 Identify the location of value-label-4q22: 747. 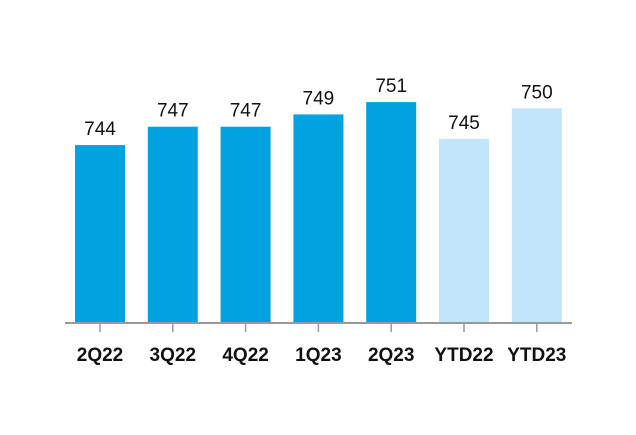
(246, 111).